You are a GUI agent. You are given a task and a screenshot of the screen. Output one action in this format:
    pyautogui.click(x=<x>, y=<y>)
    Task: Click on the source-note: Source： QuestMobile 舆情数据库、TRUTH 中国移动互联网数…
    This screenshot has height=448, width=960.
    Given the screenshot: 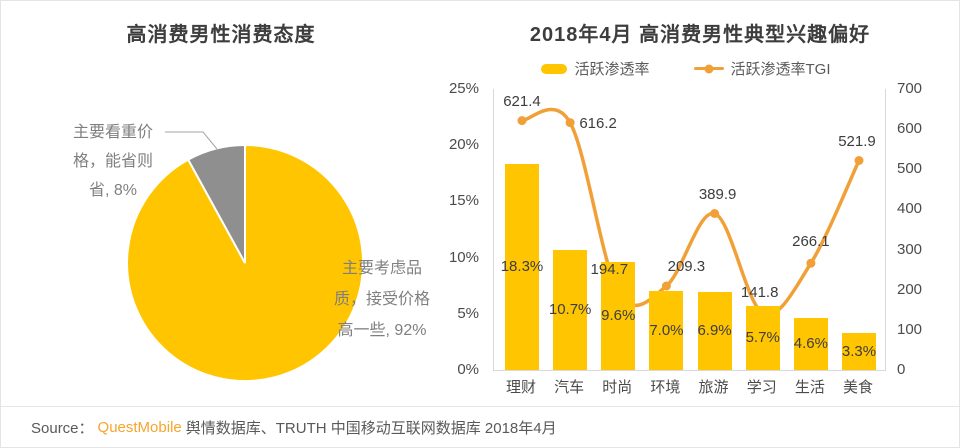 What is the action you would take?
    pyautogui.click(x=480, y=426)
    